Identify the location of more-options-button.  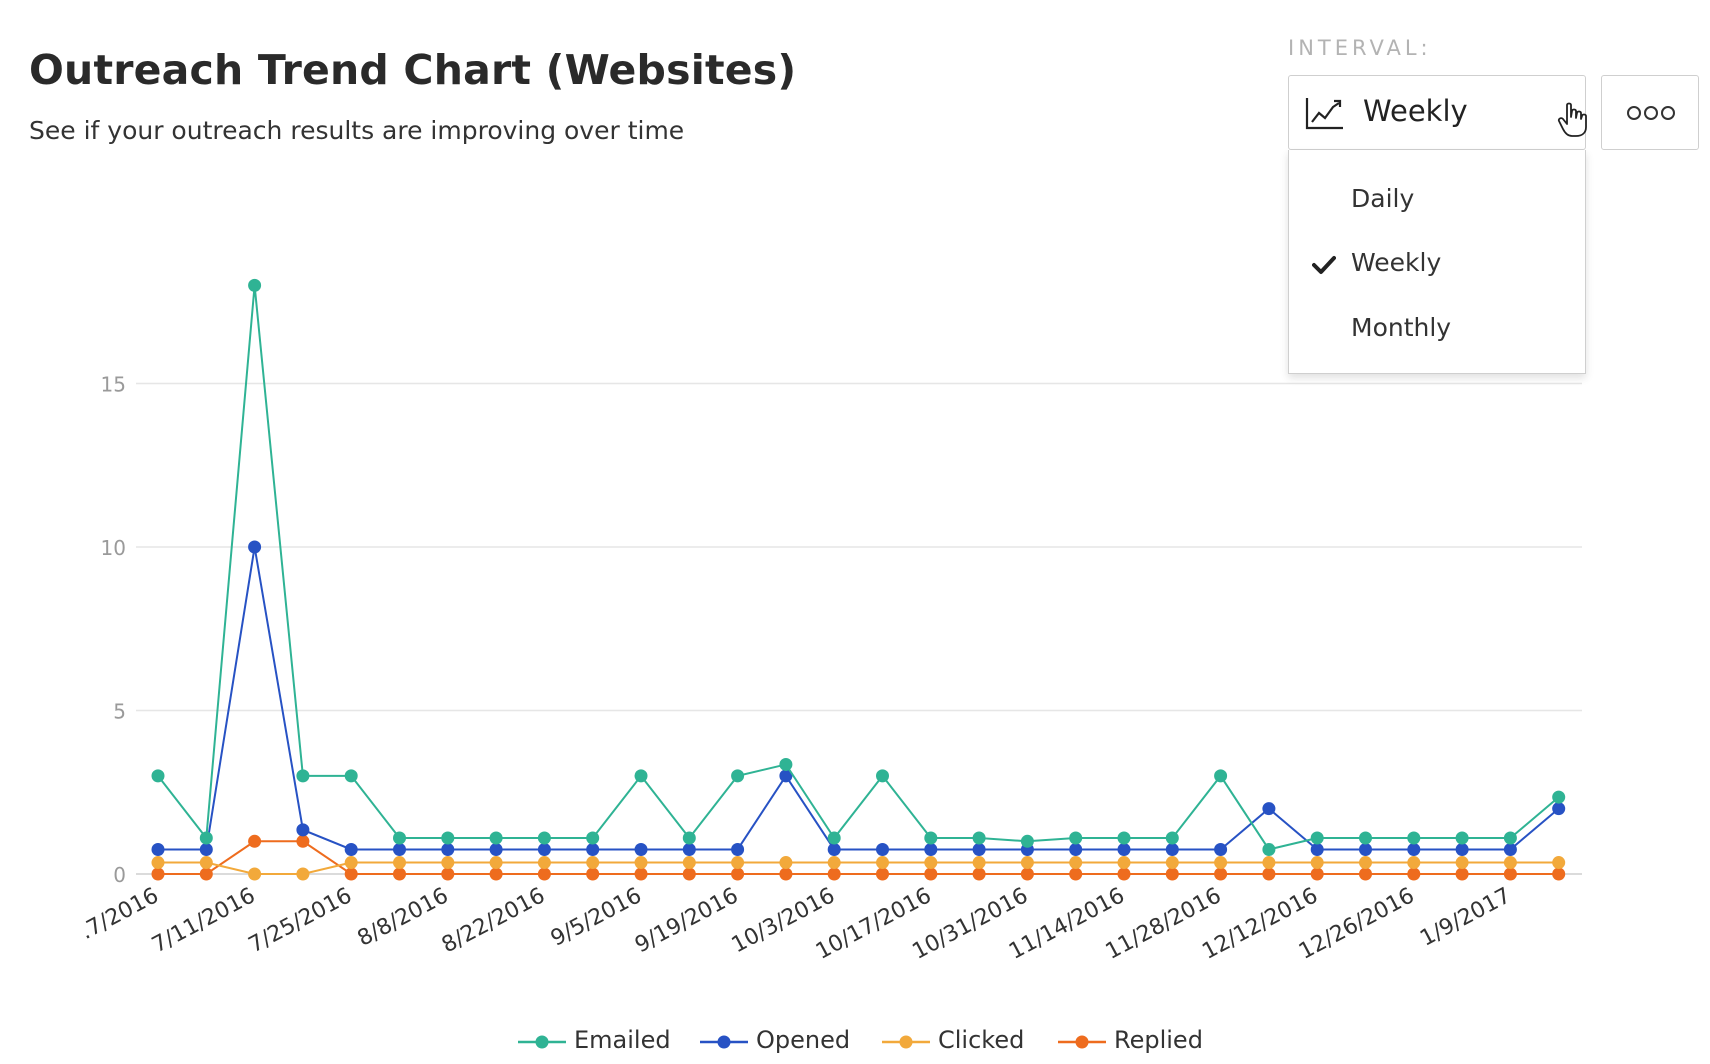
(1650, 112).